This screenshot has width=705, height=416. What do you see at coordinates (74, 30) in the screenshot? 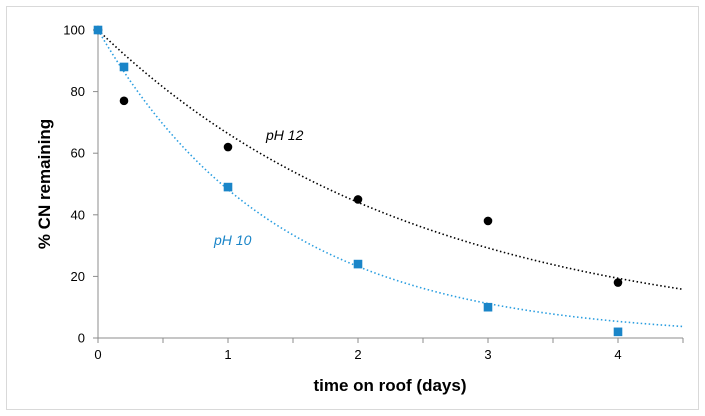
I see `y-tick-label: 100` at bounding box center [74, 30].